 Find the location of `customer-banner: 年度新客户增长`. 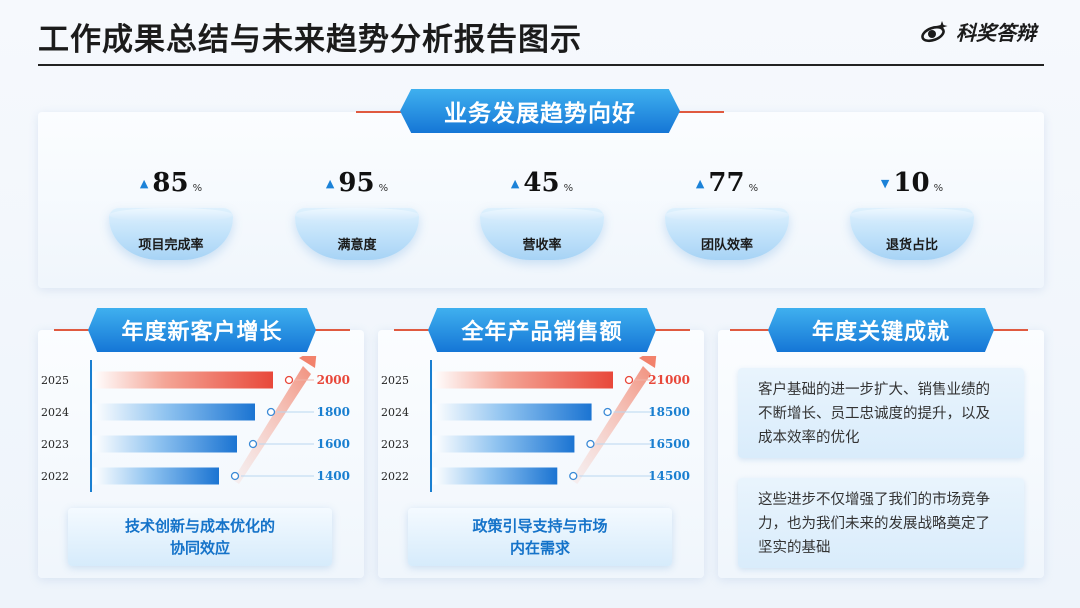

customer-banner: 年度新客户增长 is located at coordinates (202, 330).